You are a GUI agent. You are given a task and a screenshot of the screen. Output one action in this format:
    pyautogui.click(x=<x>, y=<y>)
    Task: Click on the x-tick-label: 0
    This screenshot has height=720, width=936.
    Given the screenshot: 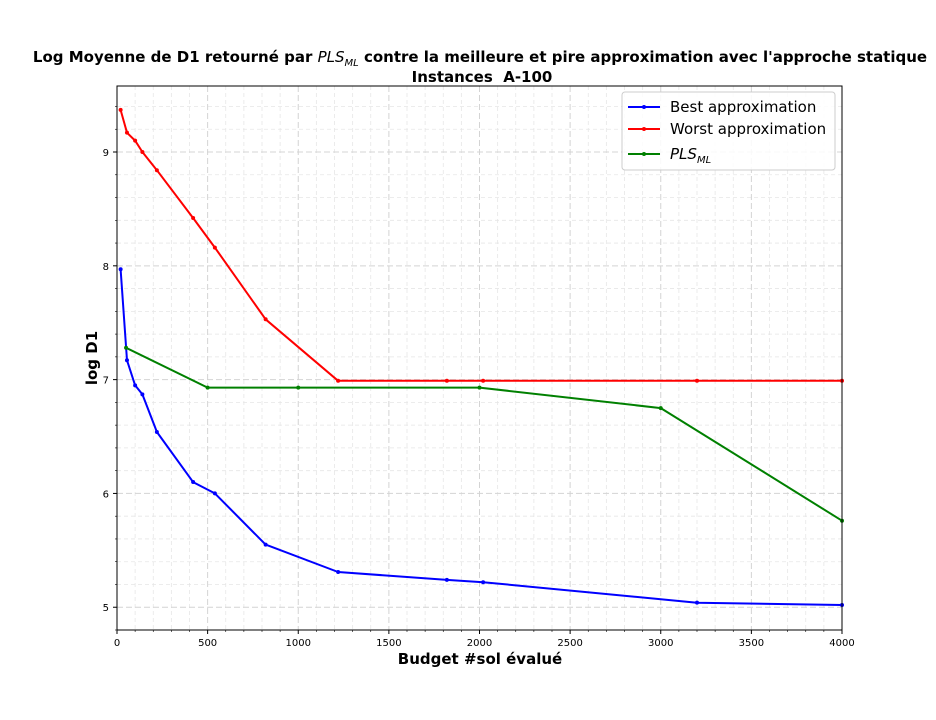 What is the action you would take?
    pyautogui.click(x=117, y=643)
    